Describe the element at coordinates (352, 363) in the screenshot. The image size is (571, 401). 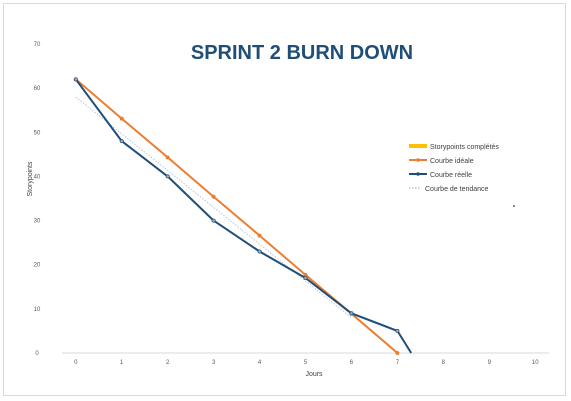
I see `x-tick-label: 6` at that location.